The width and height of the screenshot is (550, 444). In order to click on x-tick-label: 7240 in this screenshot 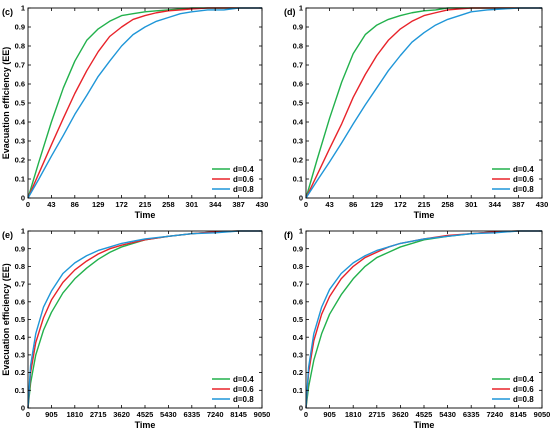, I will do `click(494, 414)`.